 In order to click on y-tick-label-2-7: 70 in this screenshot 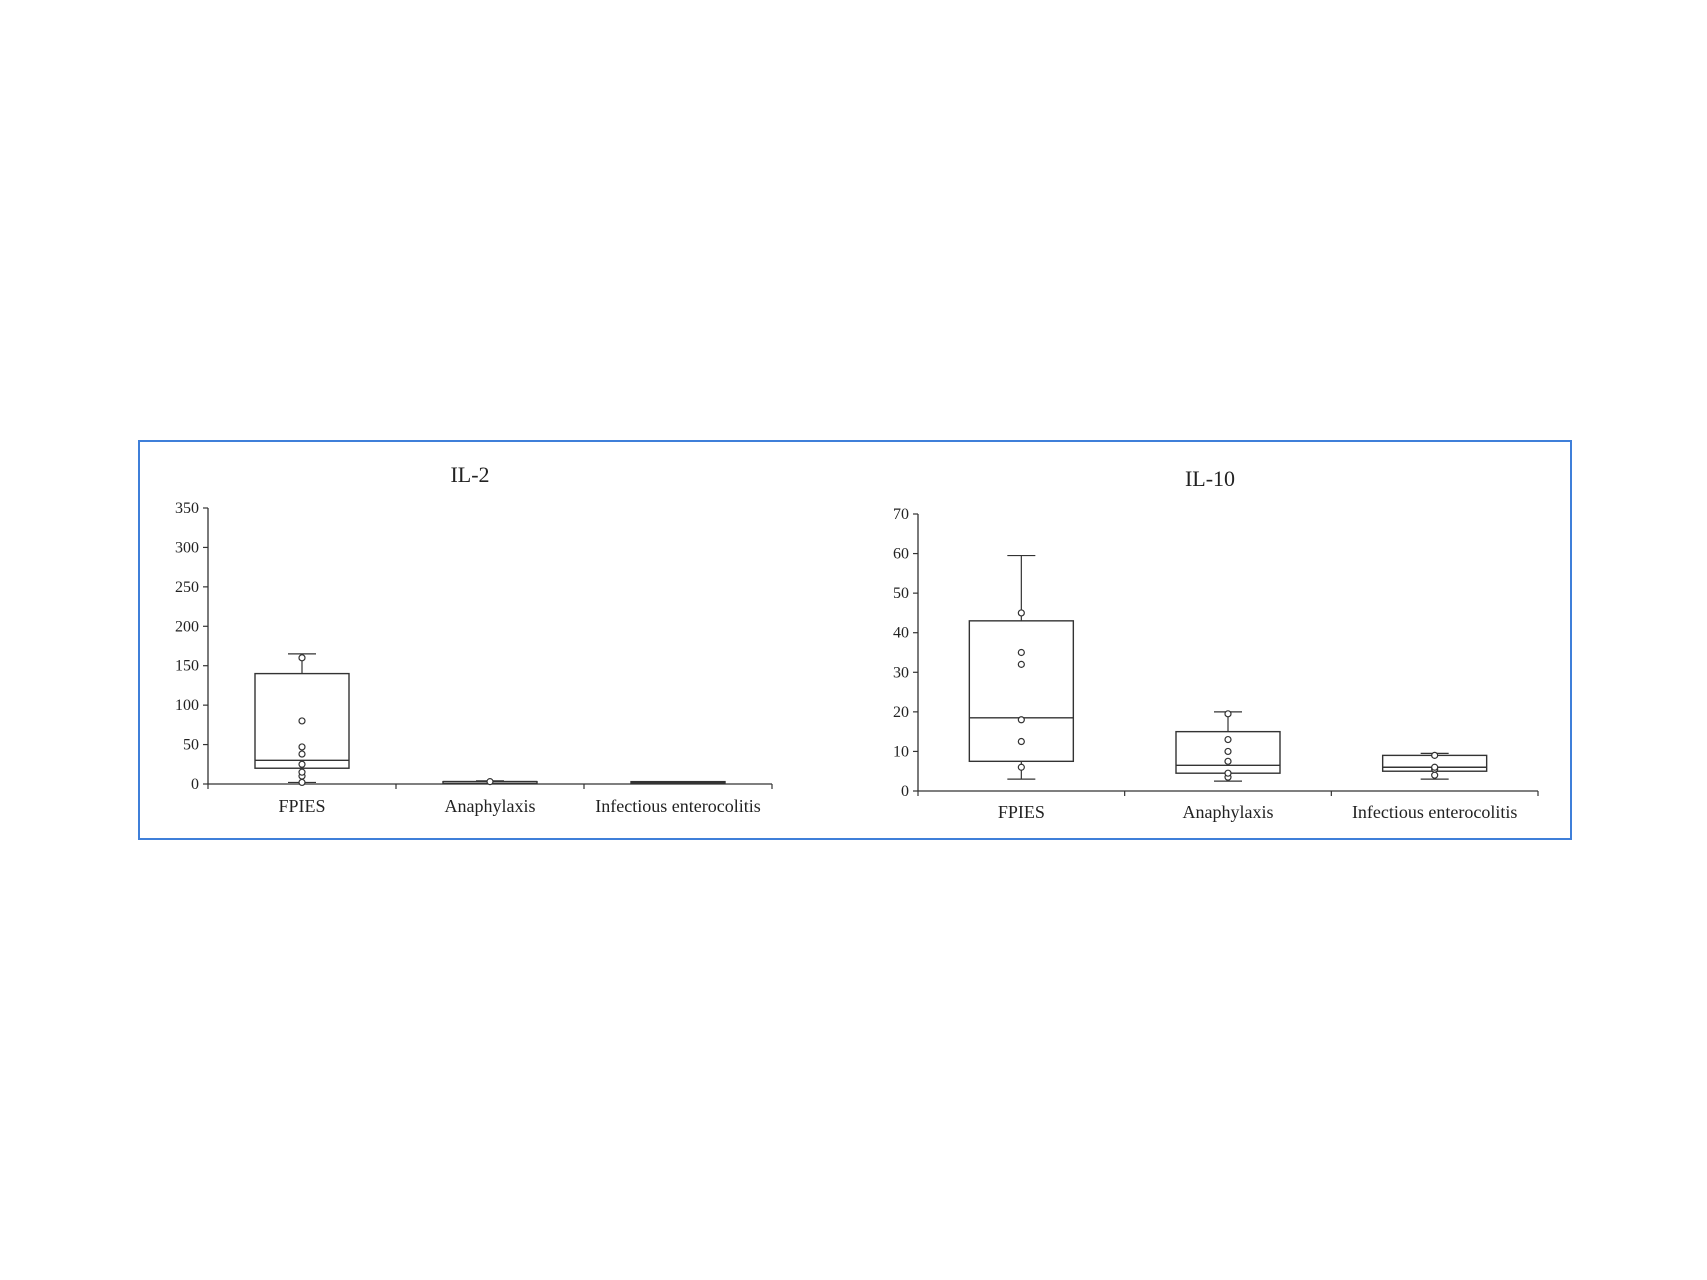, I will do `click(901, 514)`.